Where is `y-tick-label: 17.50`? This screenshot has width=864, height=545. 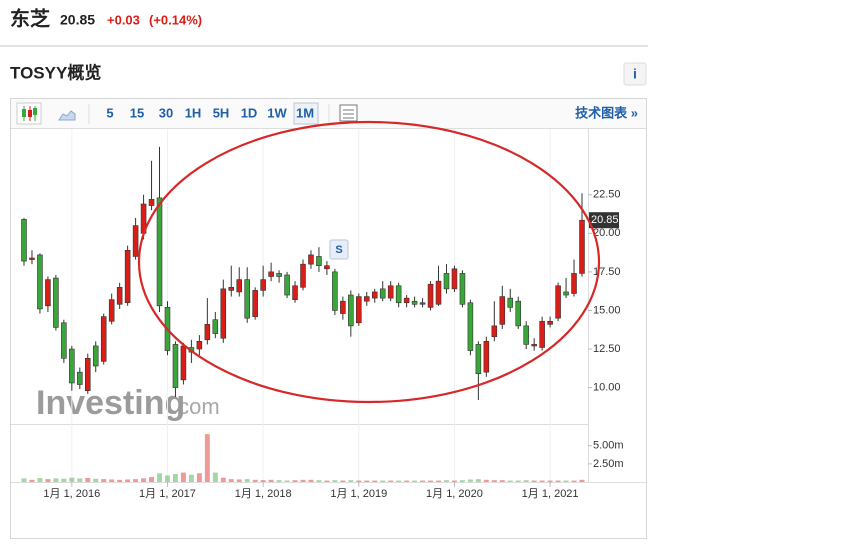
y-tick-label: 17.50 is located at coordinates (607, 272).